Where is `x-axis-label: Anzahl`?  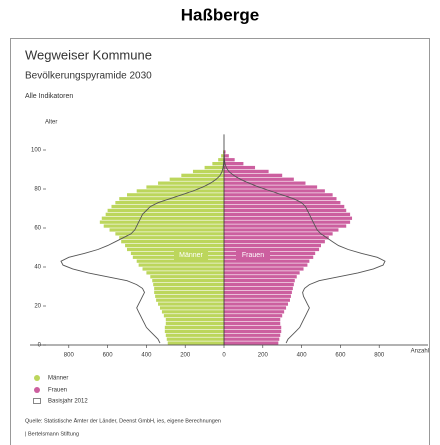
x-axis-label: Anzahl is located at coordinates (420, 352).